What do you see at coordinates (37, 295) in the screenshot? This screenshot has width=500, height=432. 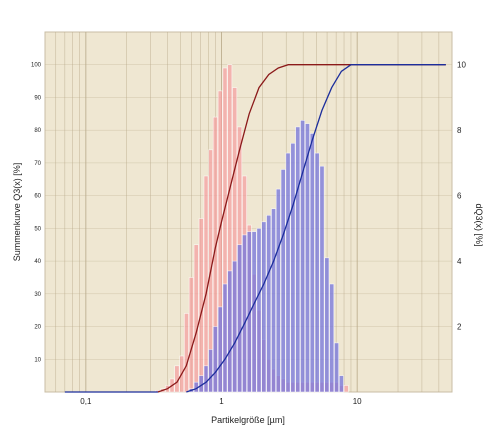 I see `y-tick-label-left: 30` at bounding box center [37, 295].